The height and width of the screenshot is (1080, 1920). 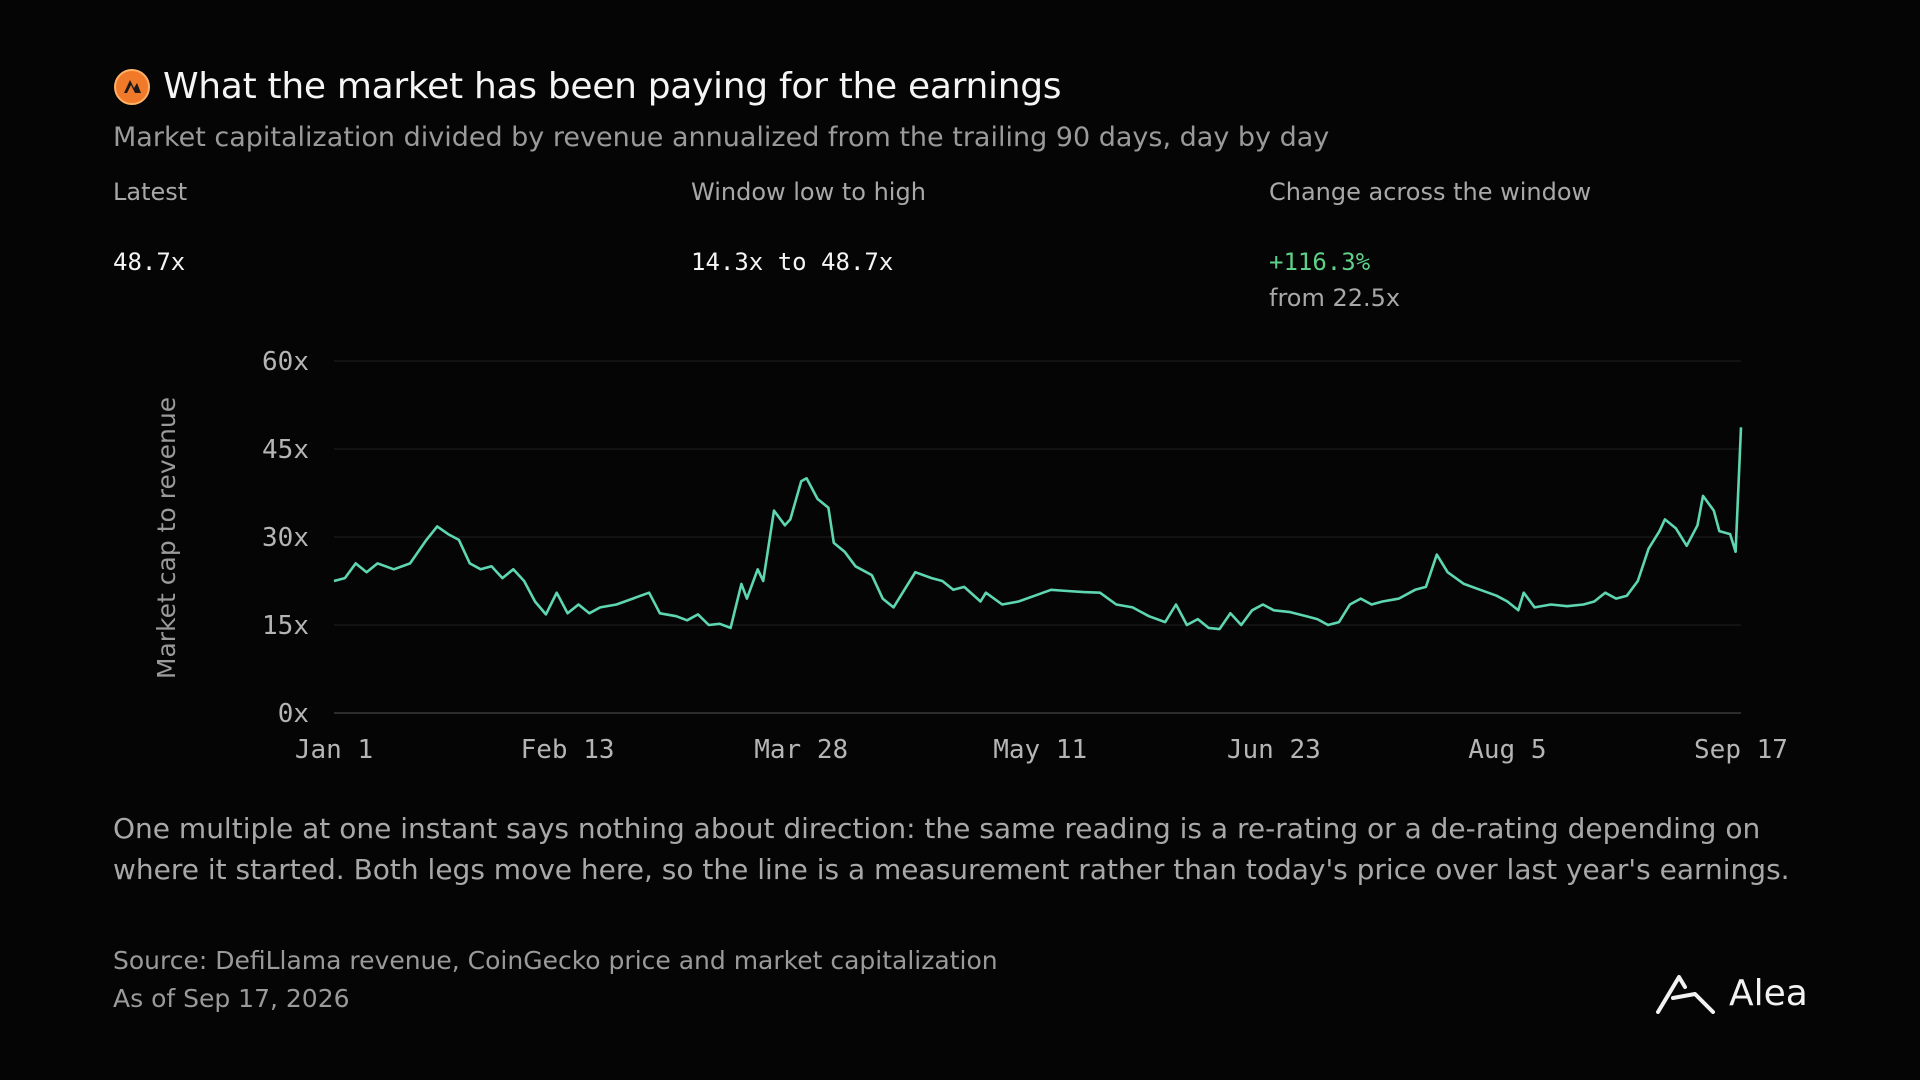 What do you see at coordinates (1507, 750) in the screenshot?
I see `x-tick-label: Aug 5` at bounding box center [1507, 750].